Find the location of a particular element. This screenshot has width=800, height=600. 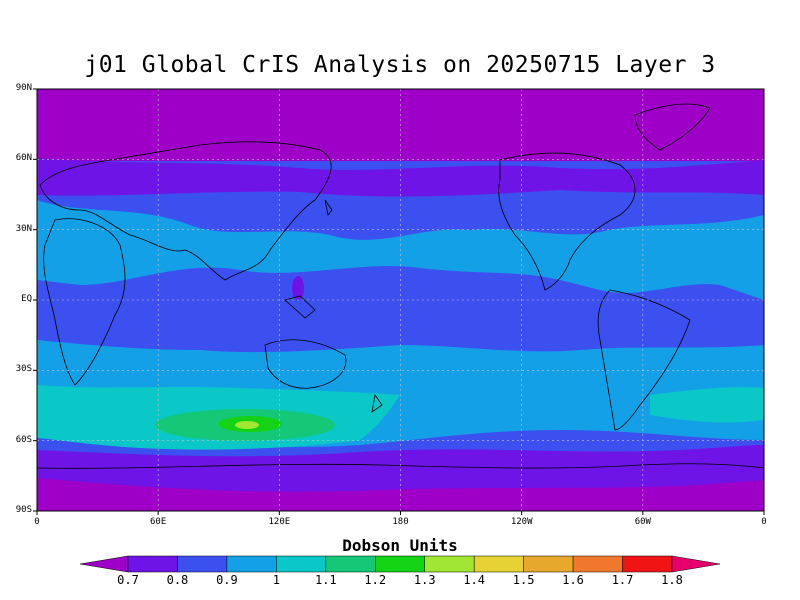

colorbar-level-label: 0.9 is located at coordinates (227, 580).